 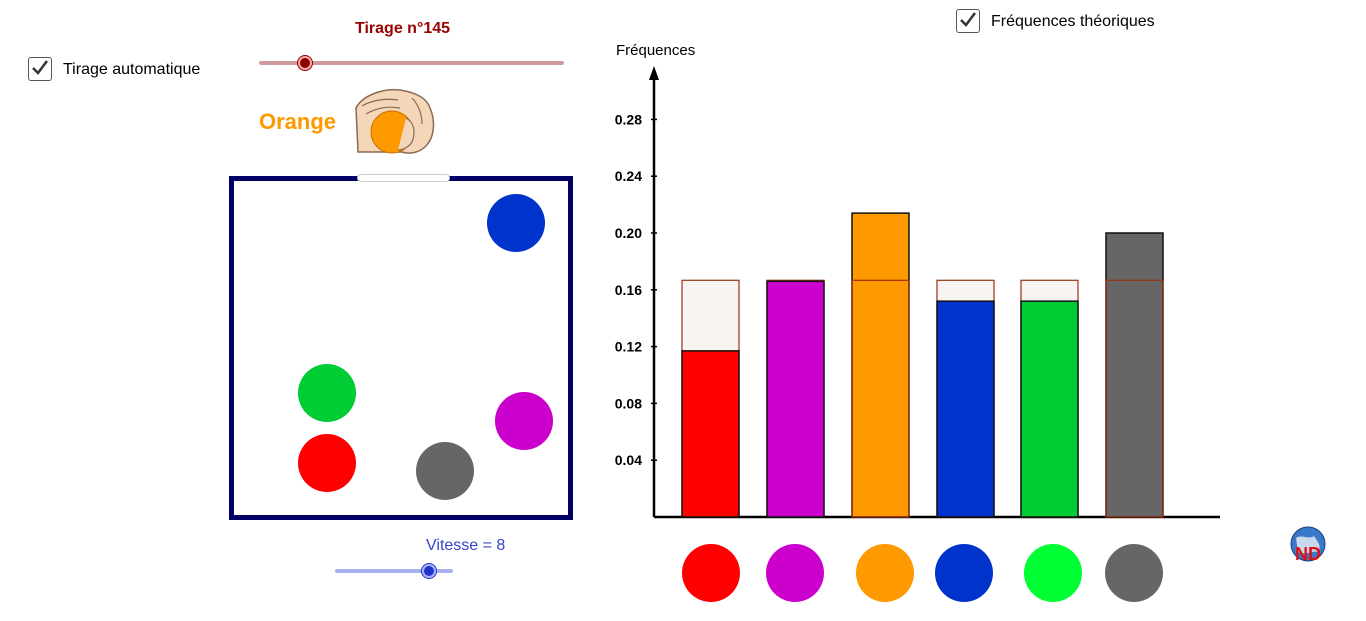 I want to click on y-tick-label: 0.16, so click(x=628, y=290).